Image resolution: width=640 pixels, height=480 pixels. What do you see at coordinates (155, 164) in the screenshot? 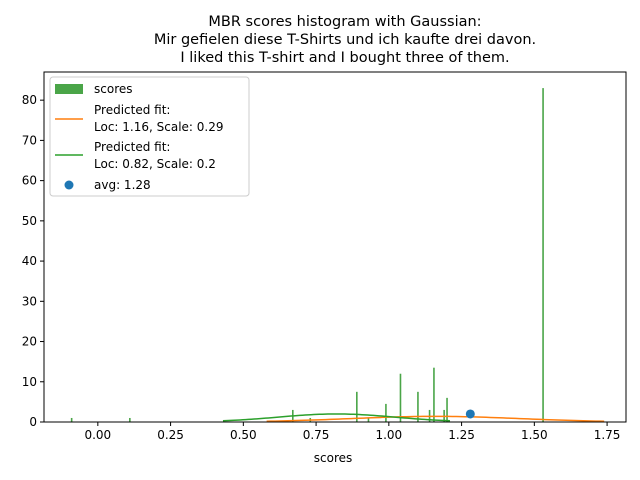
I see `legend-label-fit-2-line-2: Loc: 0.82, Scale: 0.2` at bounding box center [155, 164].